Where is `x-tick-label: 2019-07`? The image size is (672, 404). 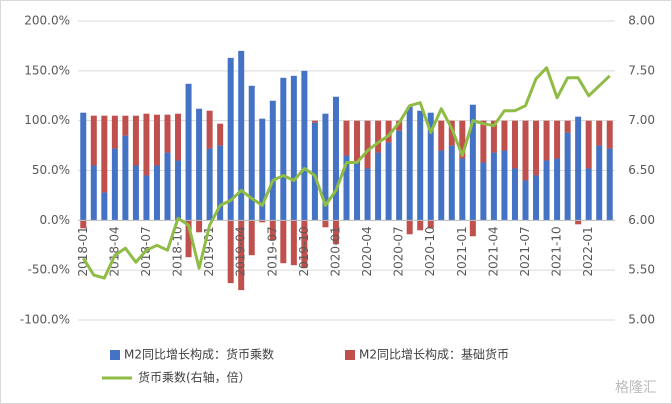
x-tick-label: 2019-07 is located at coordinates (272, 251).